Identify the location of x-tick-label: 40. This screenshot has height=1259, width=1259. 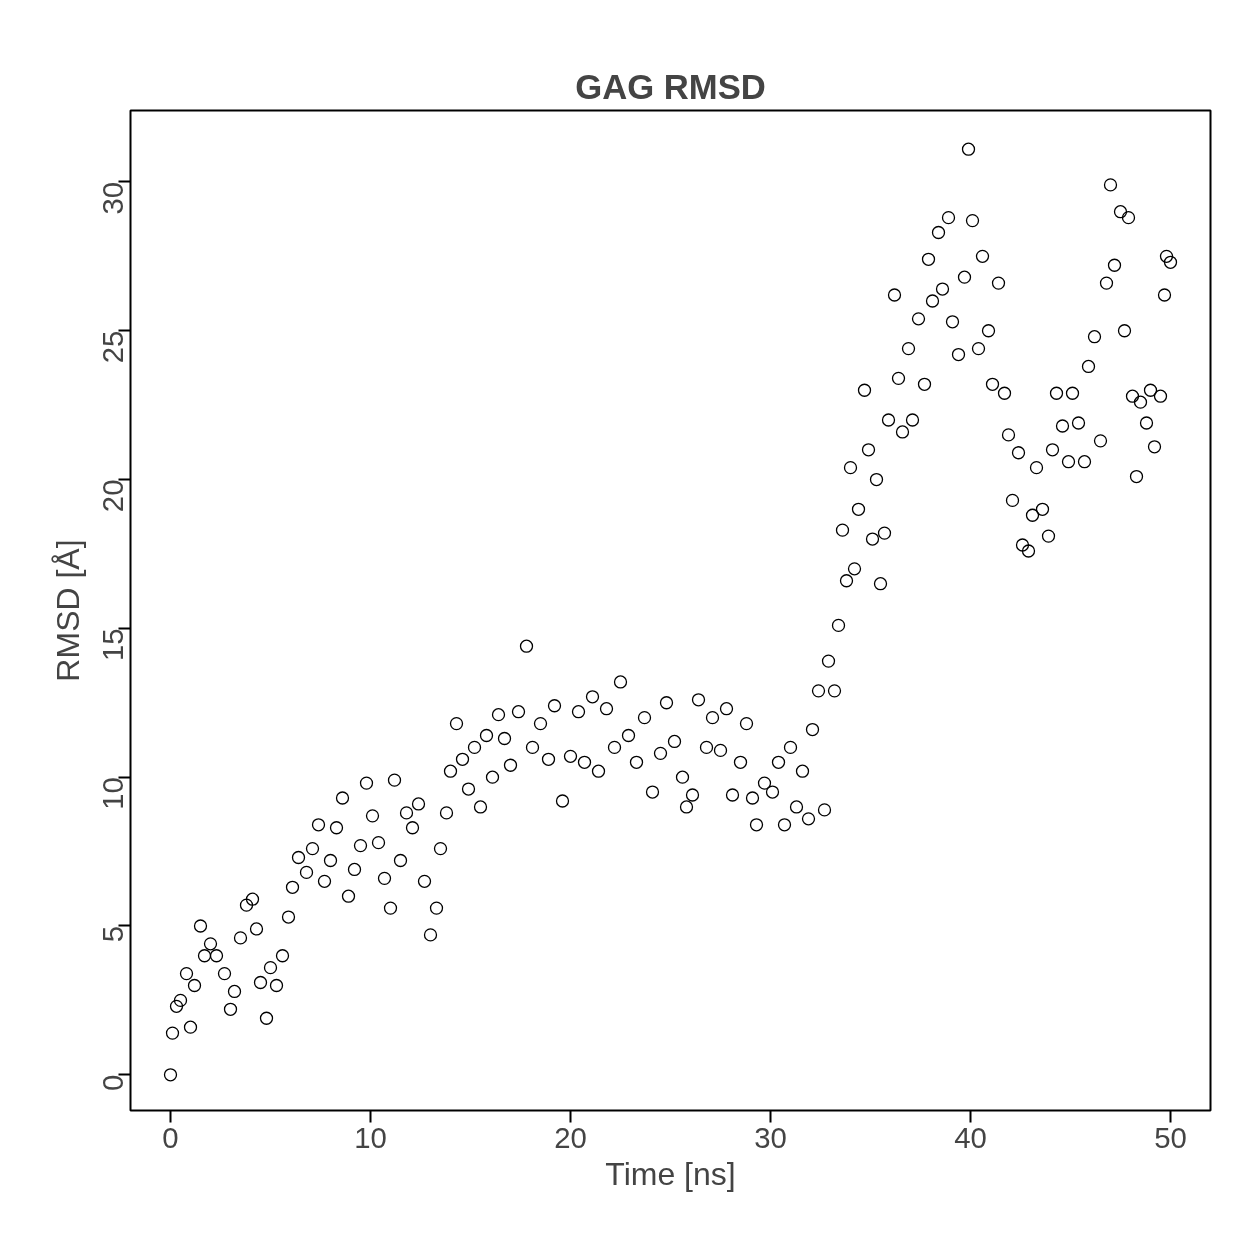
(970, 1137).